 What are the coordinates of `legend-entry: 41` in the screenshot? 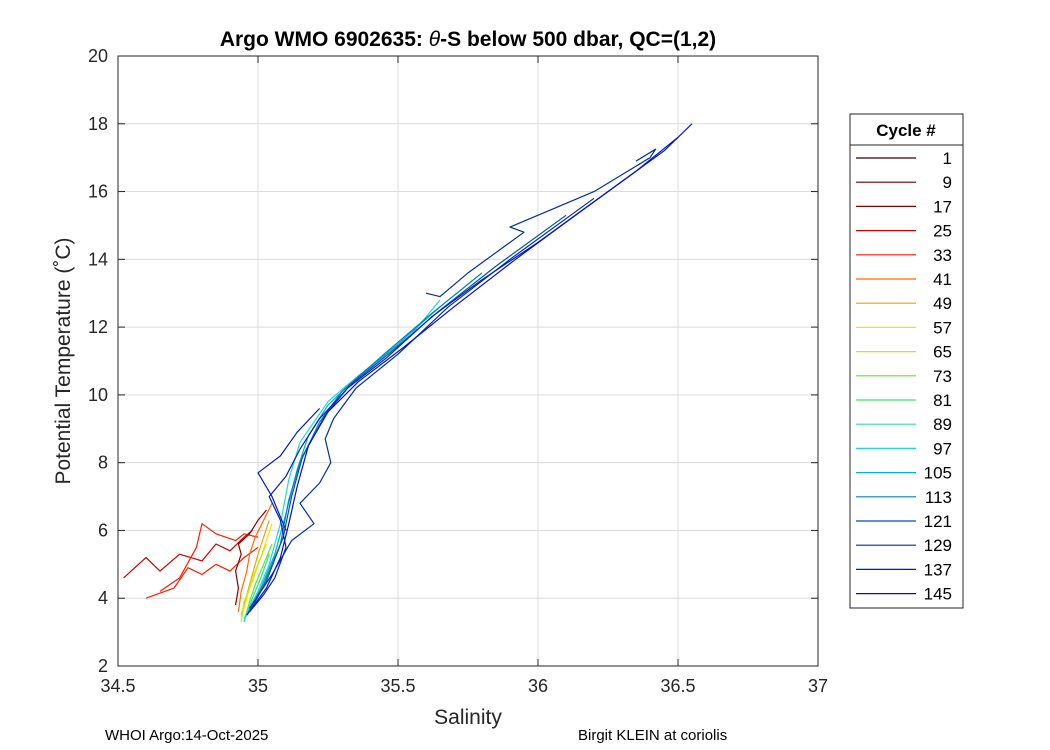 It's located at (904, 279).